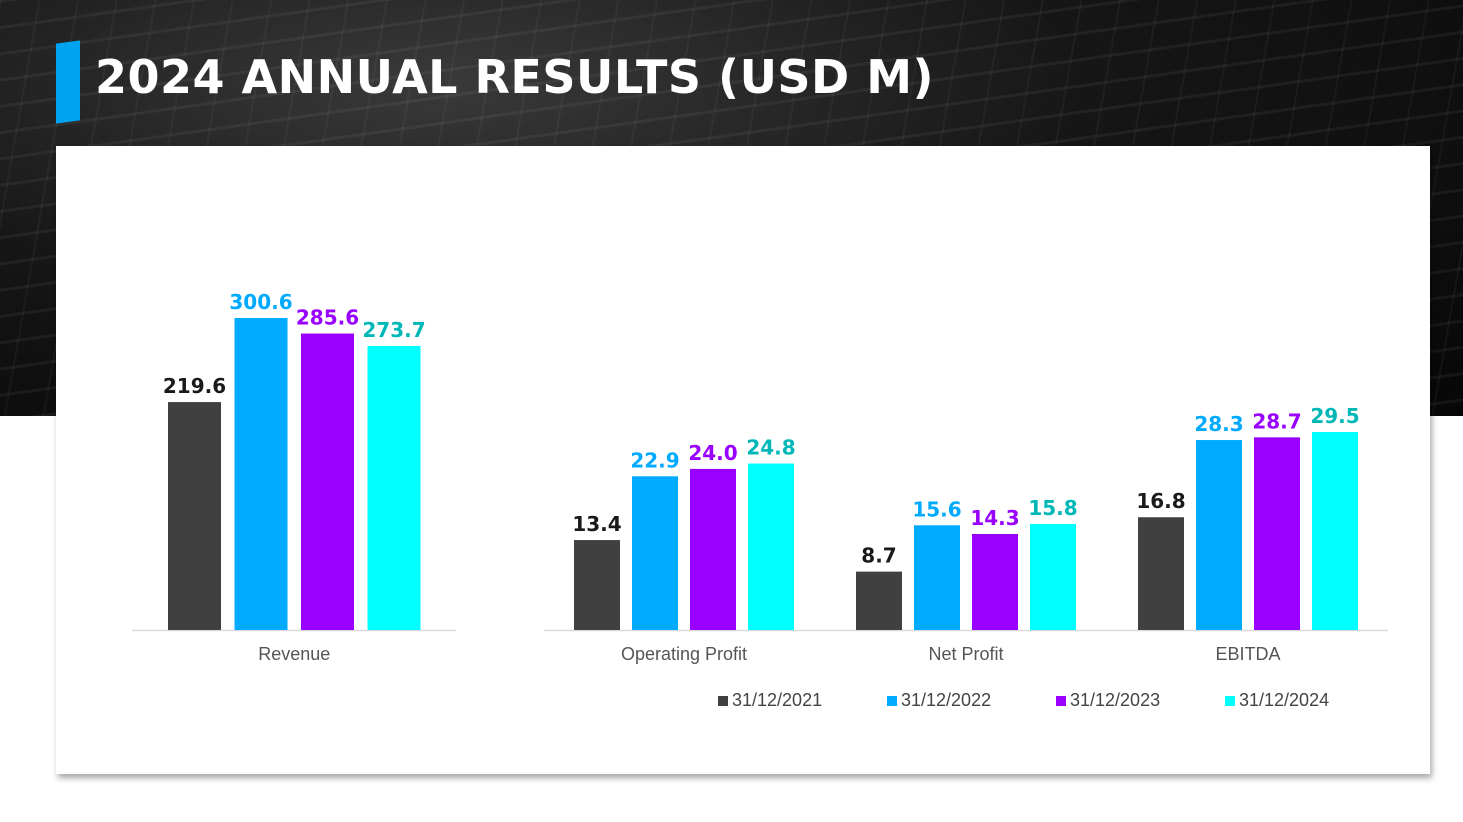 The image size is (1463, 822). What do you see at coordinates (1160, 501) in the screenshot?
I see `data-label-ebitda-31-12-2021: 16.8` at bounding box center [1160, 501].